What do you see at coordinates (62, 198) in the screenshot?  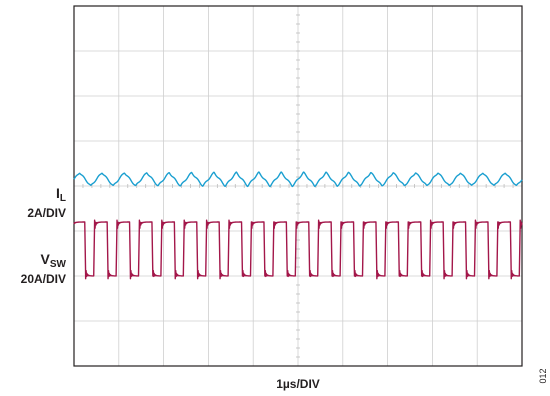 I see `il-subscript: L` at bounding box center [62, 198].